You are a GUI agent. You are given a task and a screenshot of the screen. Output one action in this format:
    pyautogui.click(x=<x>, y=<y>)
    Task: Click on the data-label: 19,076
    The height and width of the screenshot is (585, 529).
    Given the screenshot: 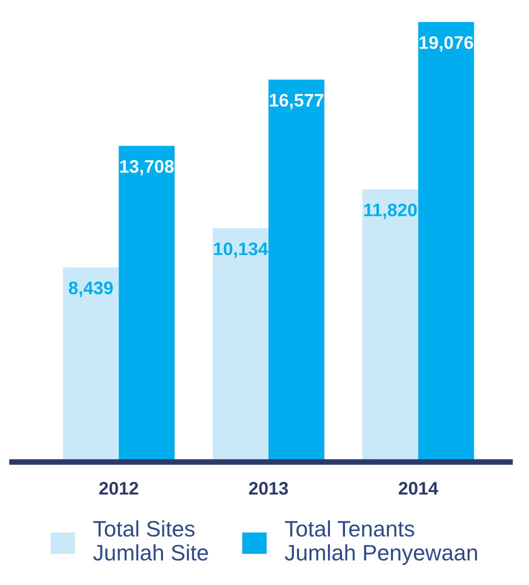 What is the action you would take?
    pyautogui.click(x=447, y=44)
    